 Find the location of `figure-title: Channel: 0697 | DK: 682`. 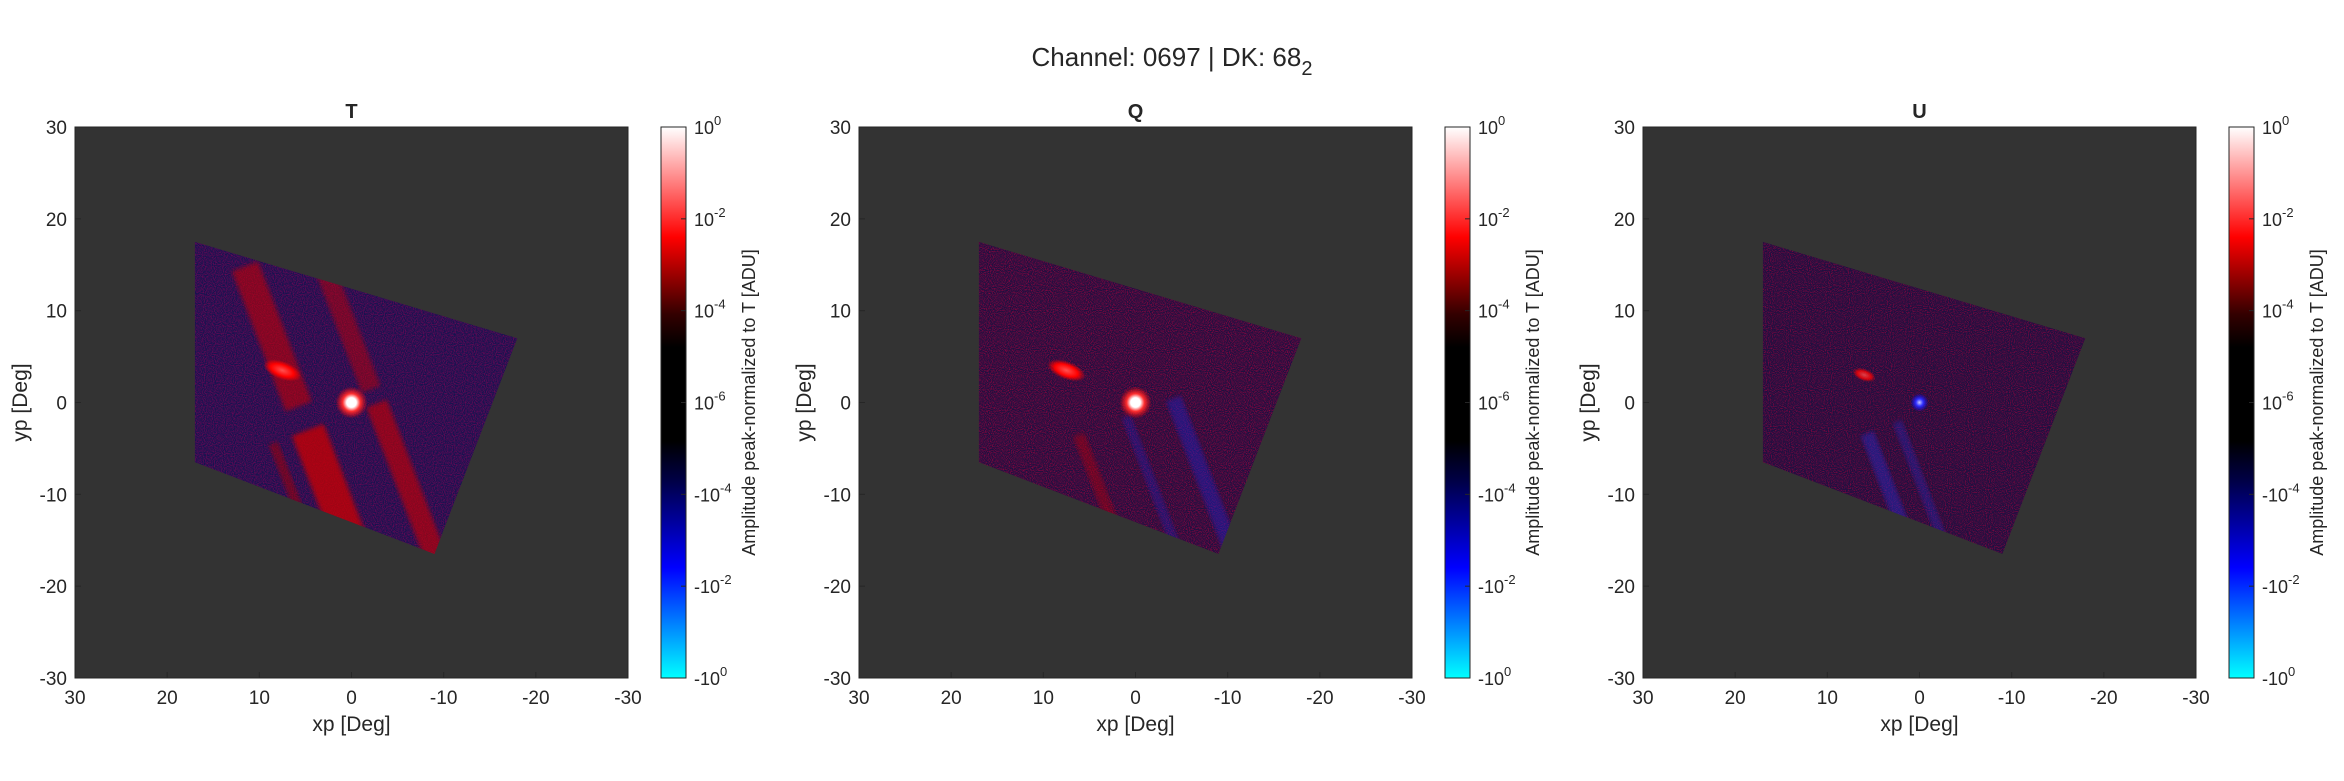

figure-title: Channel: 0697 | DK: 682 is located at coordinates (1172, 61).